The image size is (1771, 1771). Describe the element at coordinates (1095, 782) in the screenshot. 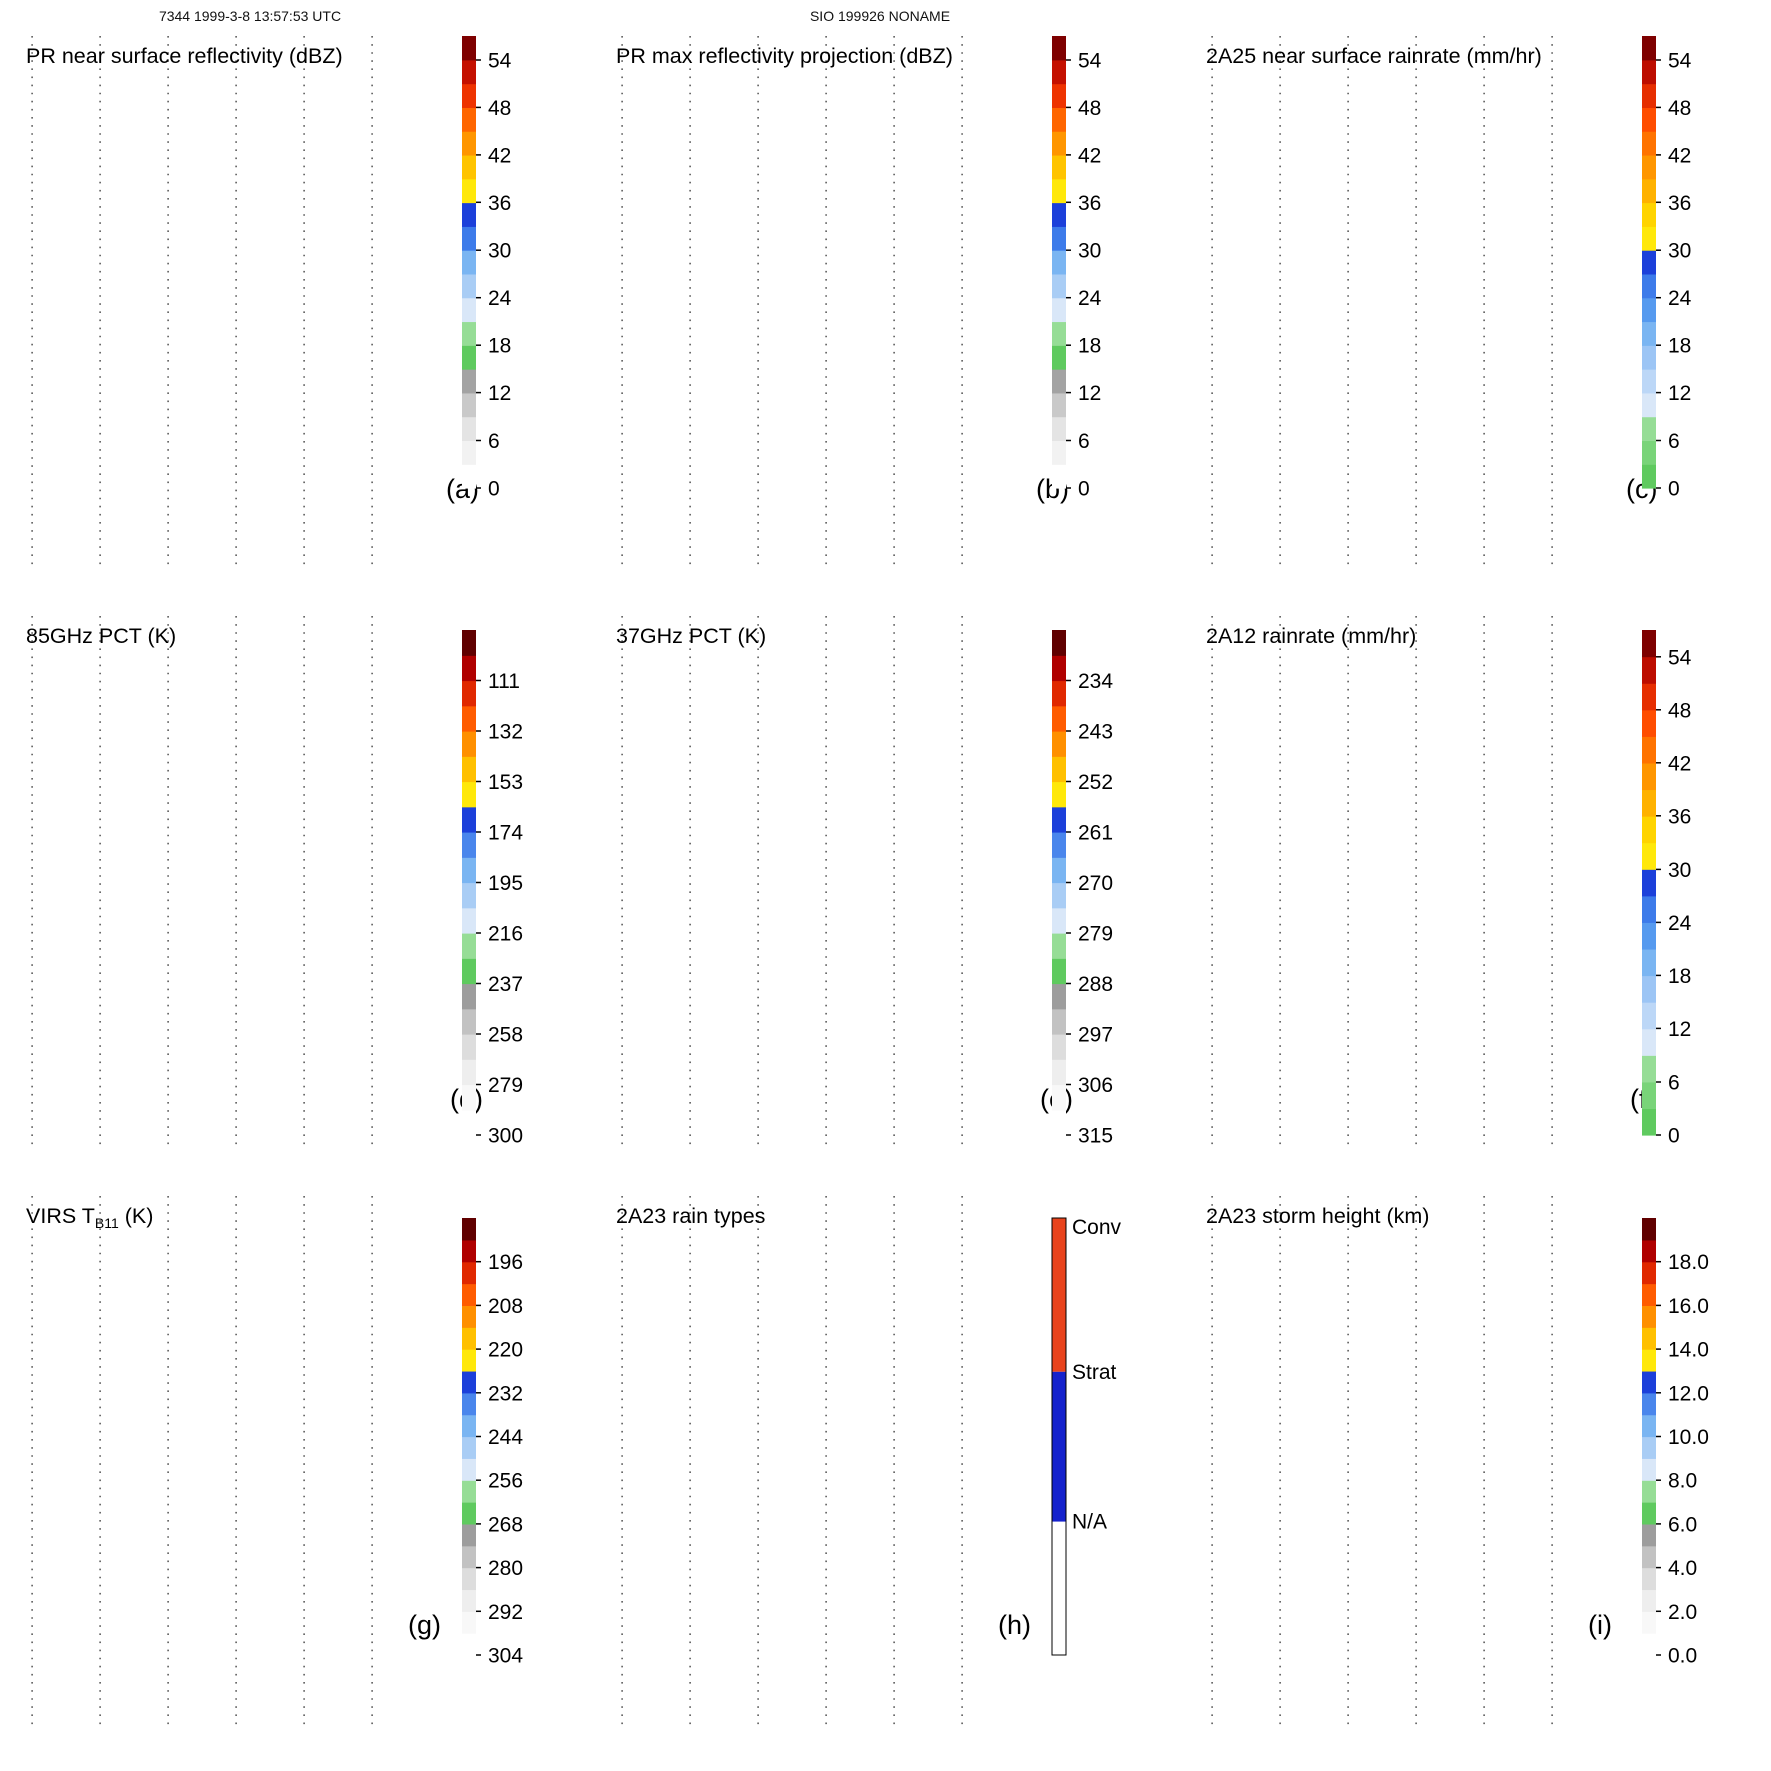

I see `svg-text: 252` at that location.